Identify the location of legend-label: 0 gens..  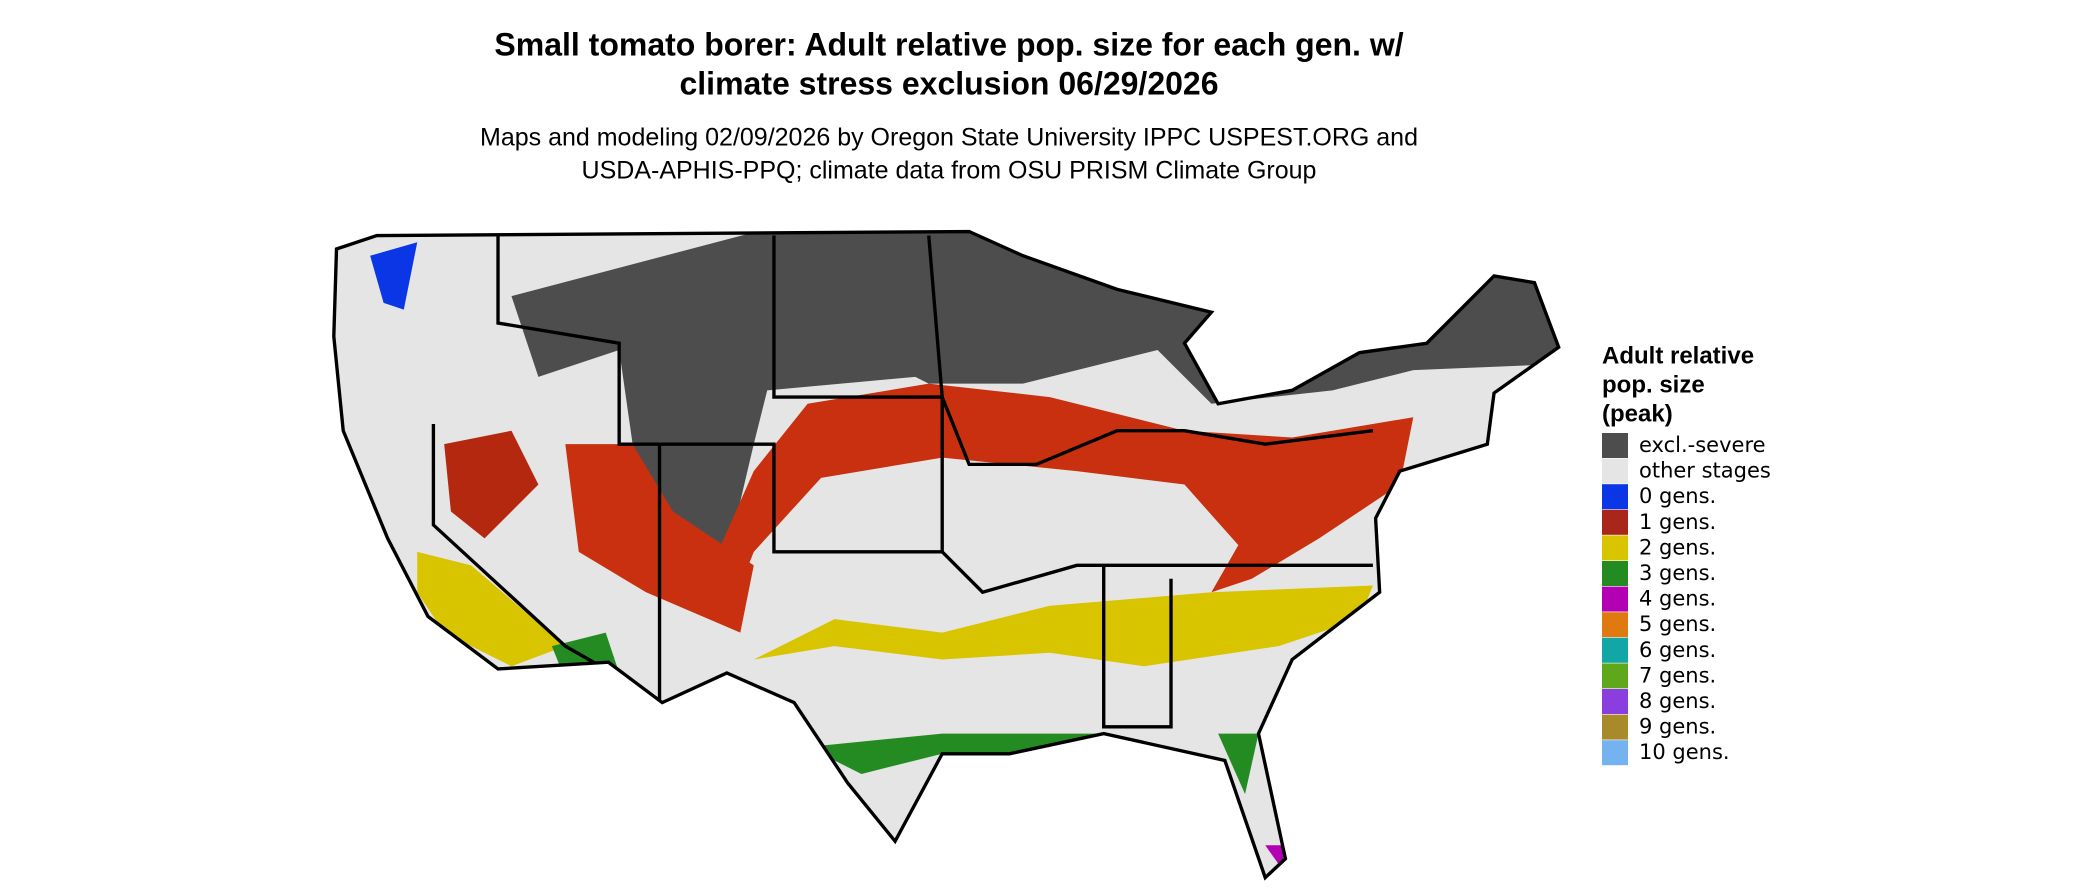
(1677, 496).